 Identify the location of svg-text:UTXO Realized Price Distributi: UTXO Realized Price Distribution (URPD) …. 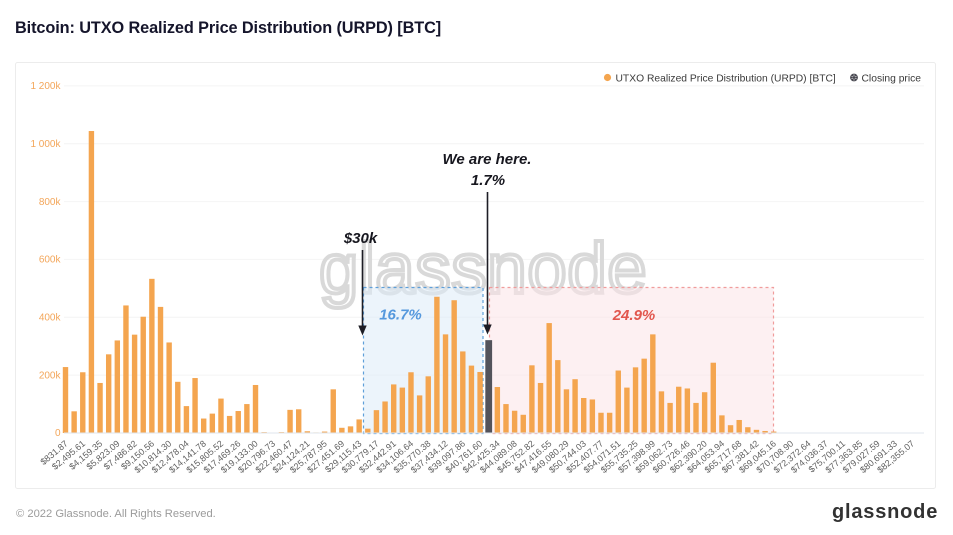
(726, 78).